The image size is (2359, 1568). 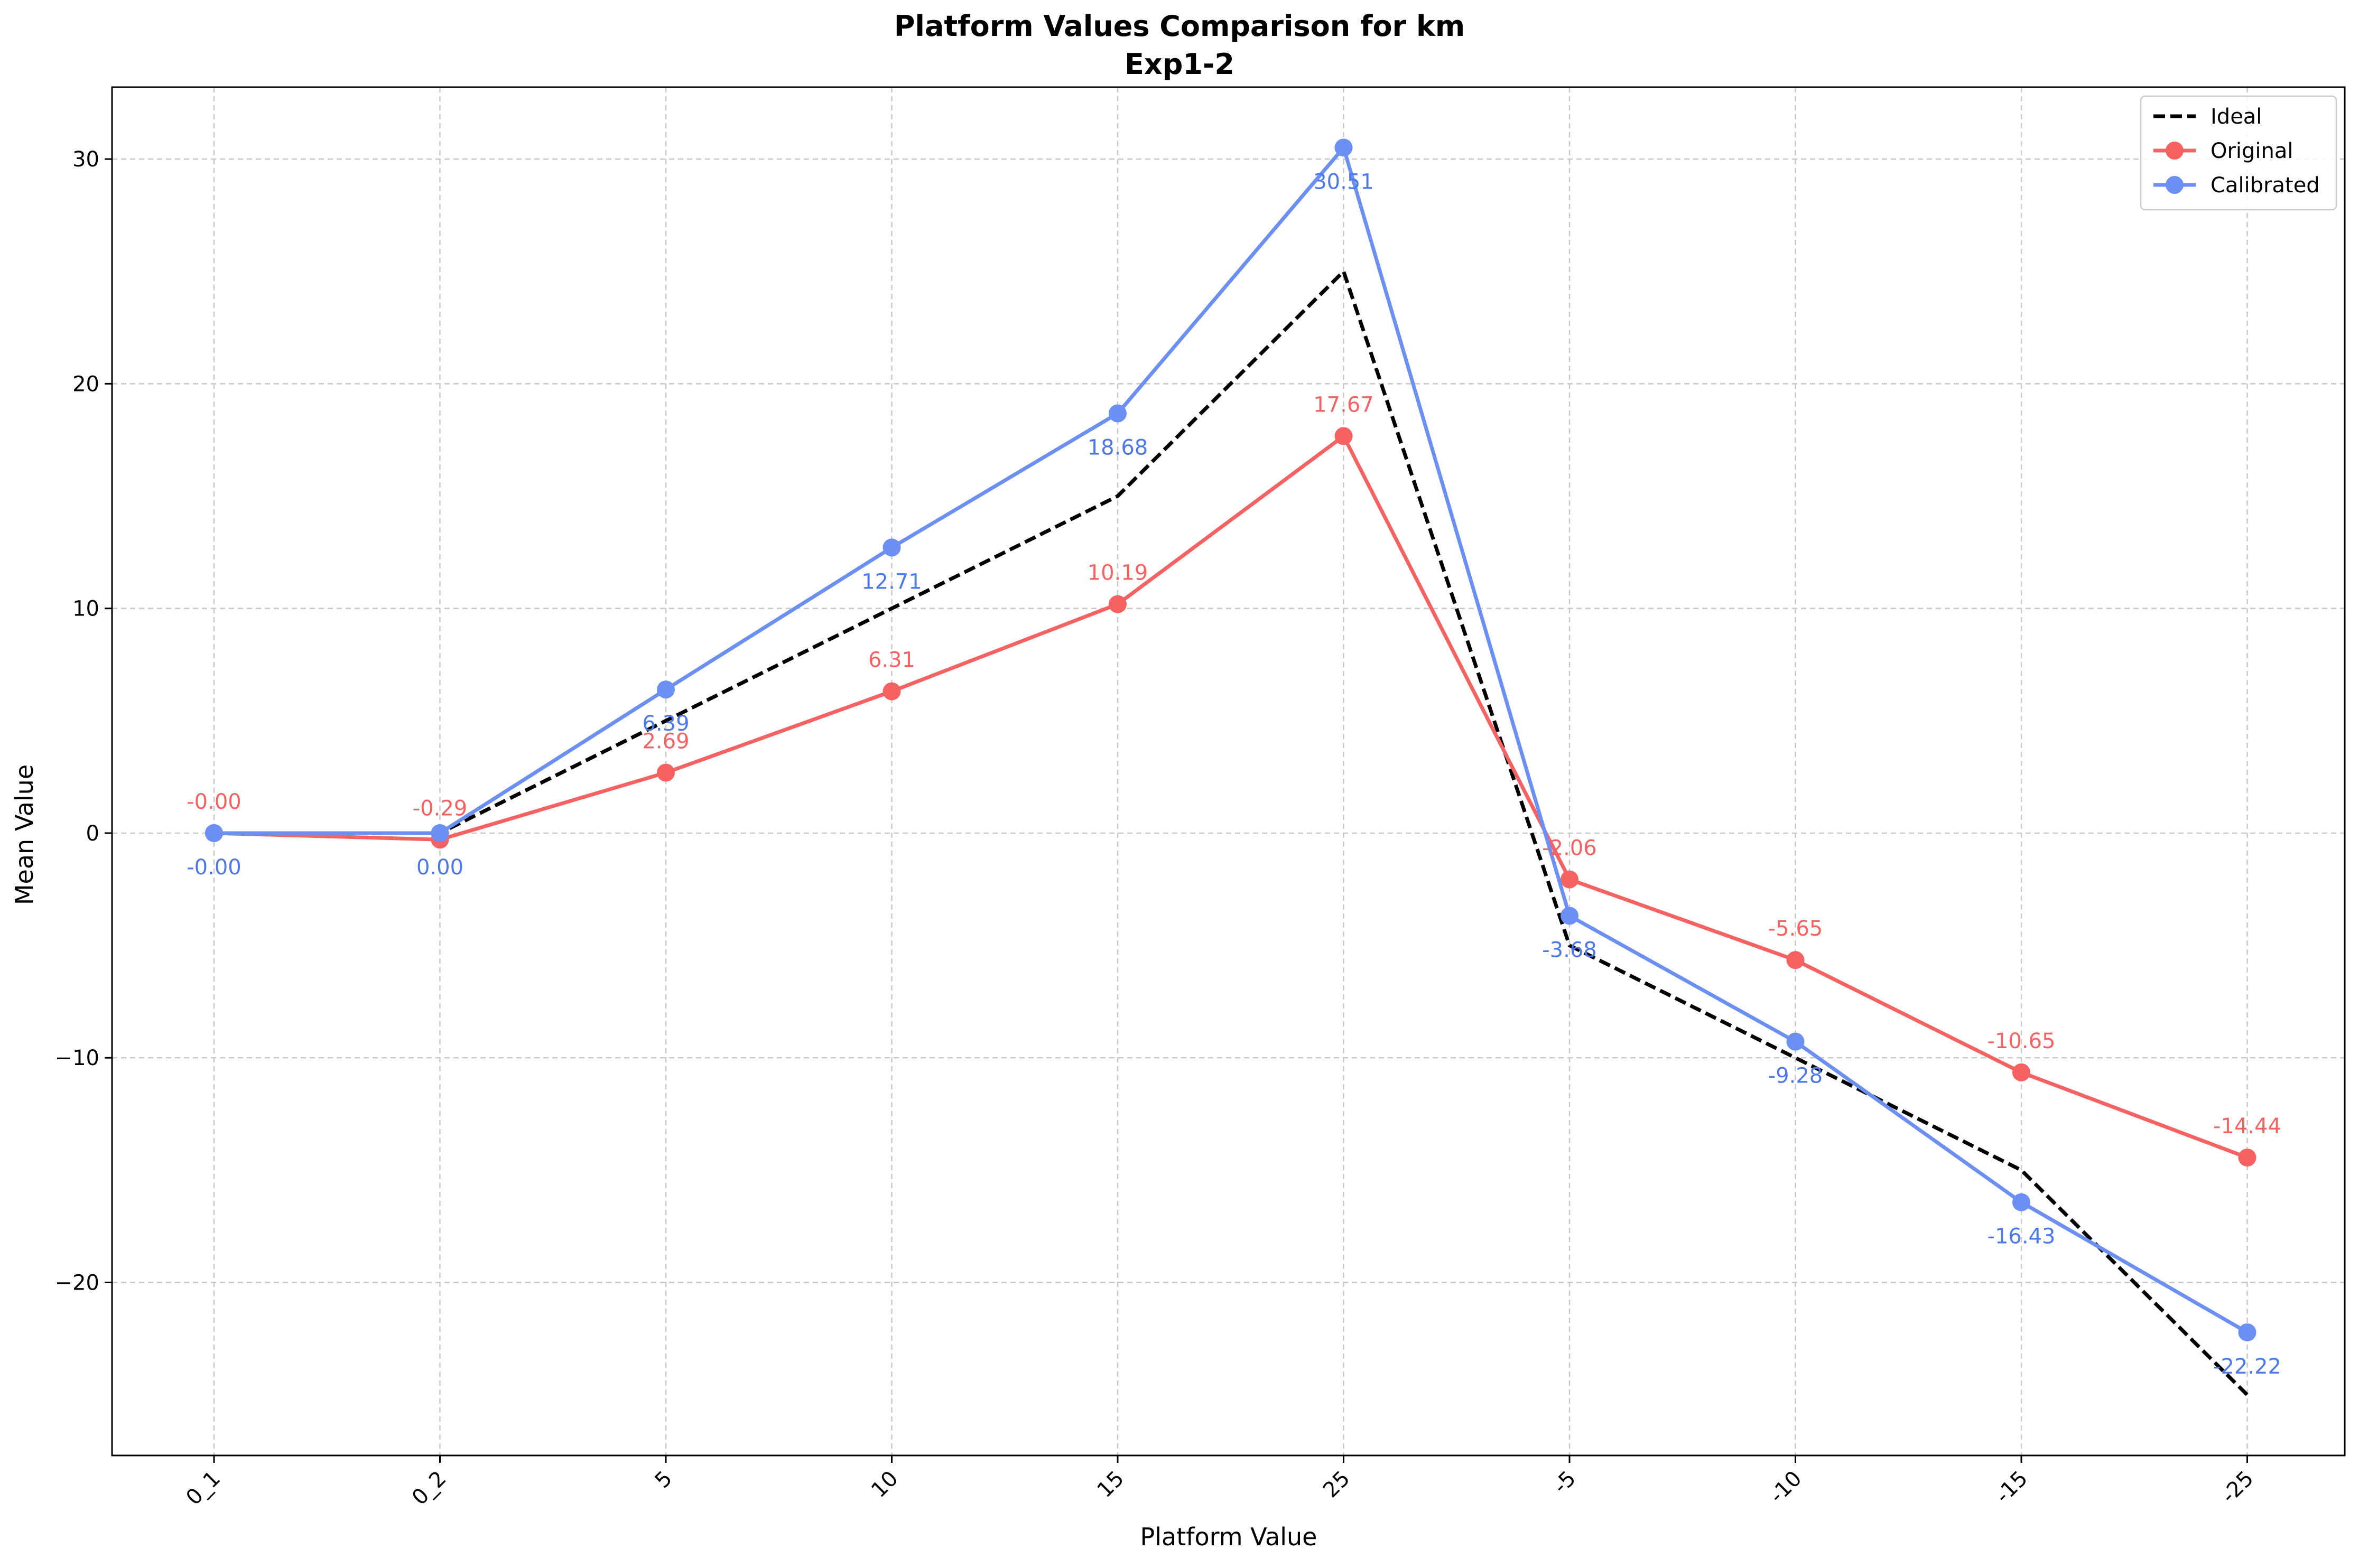 What do you see at coordinates (214, 802) in the screenshot?
I see `original-data-label: -0.00` at bounding box center [214, 802].